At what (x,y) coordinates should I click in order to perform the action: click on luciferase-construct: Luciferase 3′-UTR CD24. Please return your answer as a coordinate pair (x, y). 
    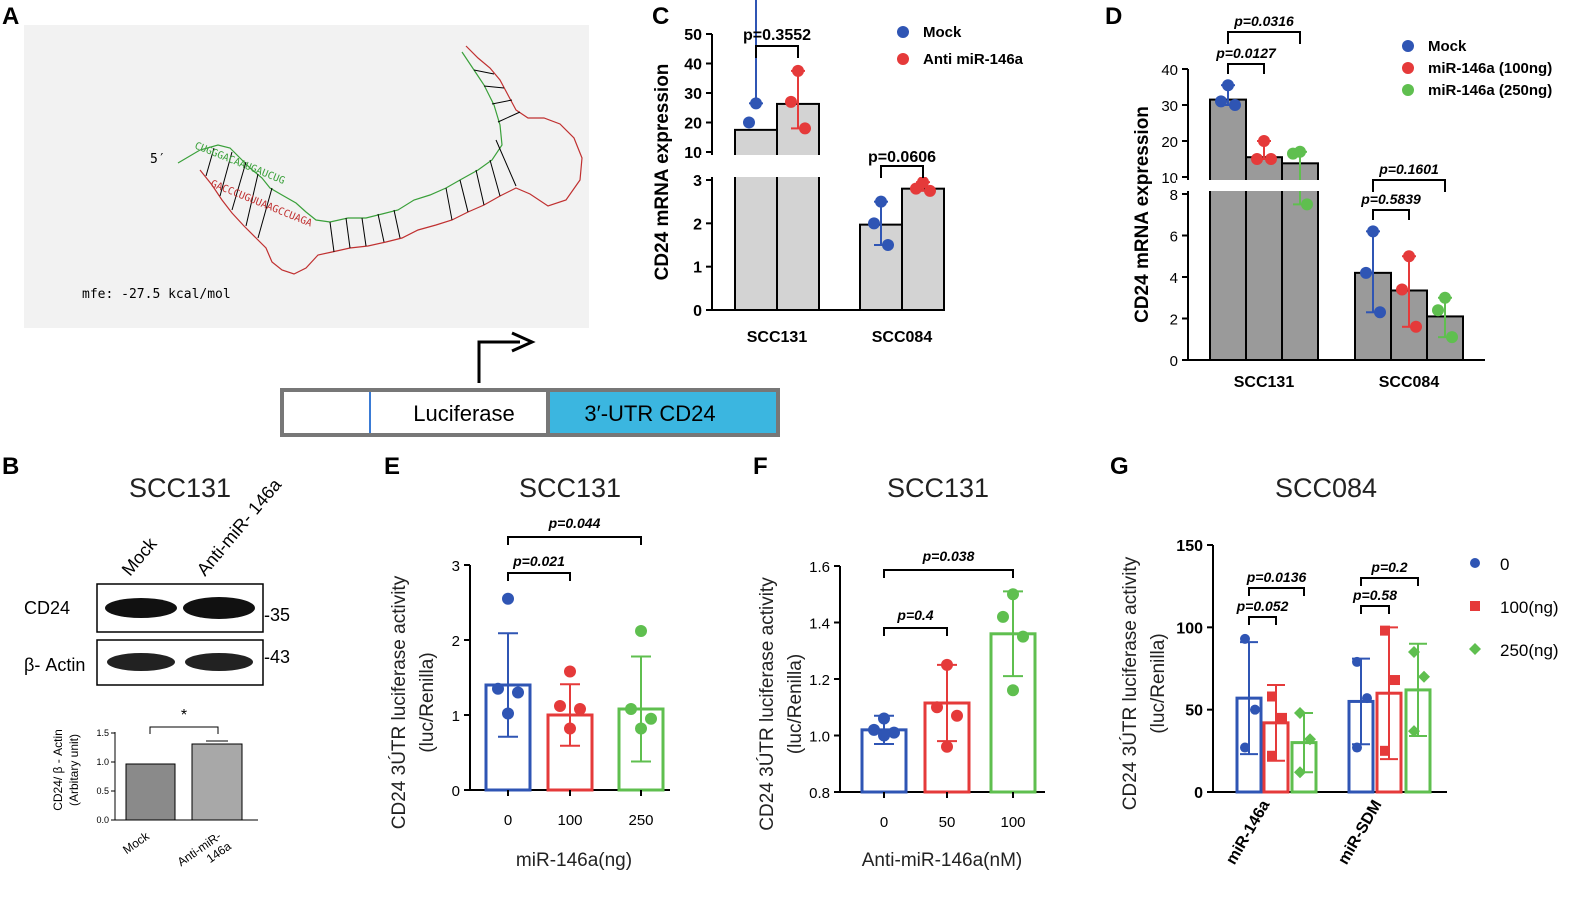
    Looking at the image, I should click on (530, 384).